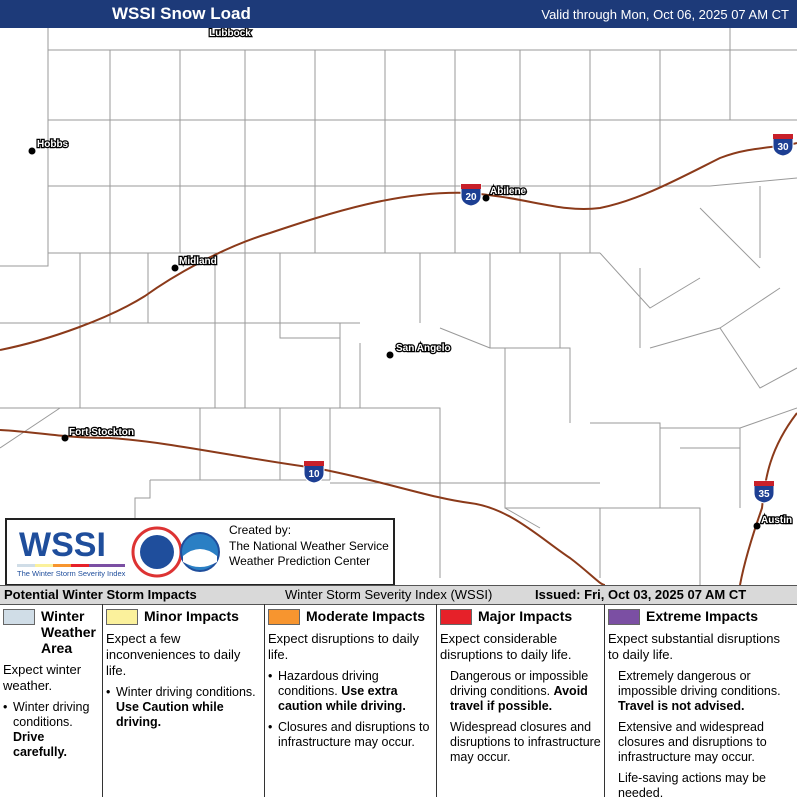  I want to click on city-label: Lubbock, so click(230, 33).